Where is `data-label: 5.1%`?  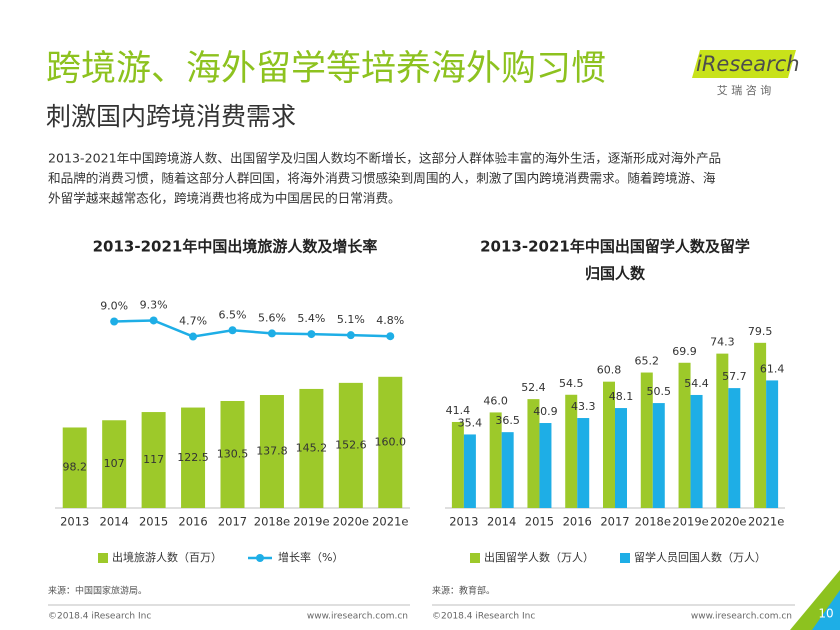
data-label: 5.1% is located at coordinates (351, 319).